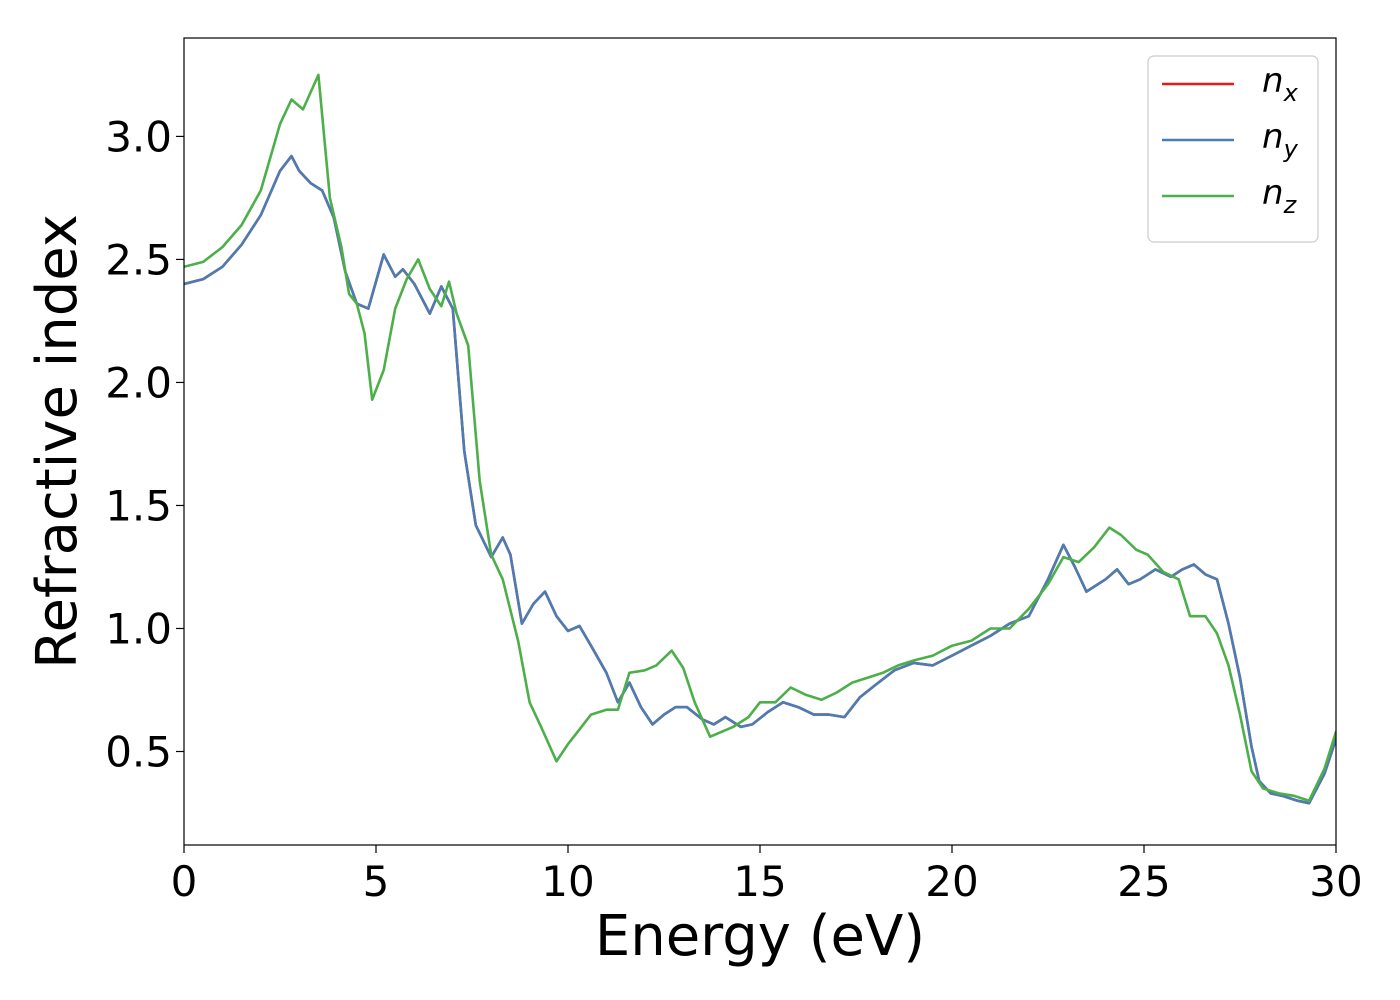 Image resolution: width=1400 pixels, height=1000 pixels. Describe the element at coordinates (57, 441) in the screenshot. I see `y-axis-title: Refractive index` at that location.